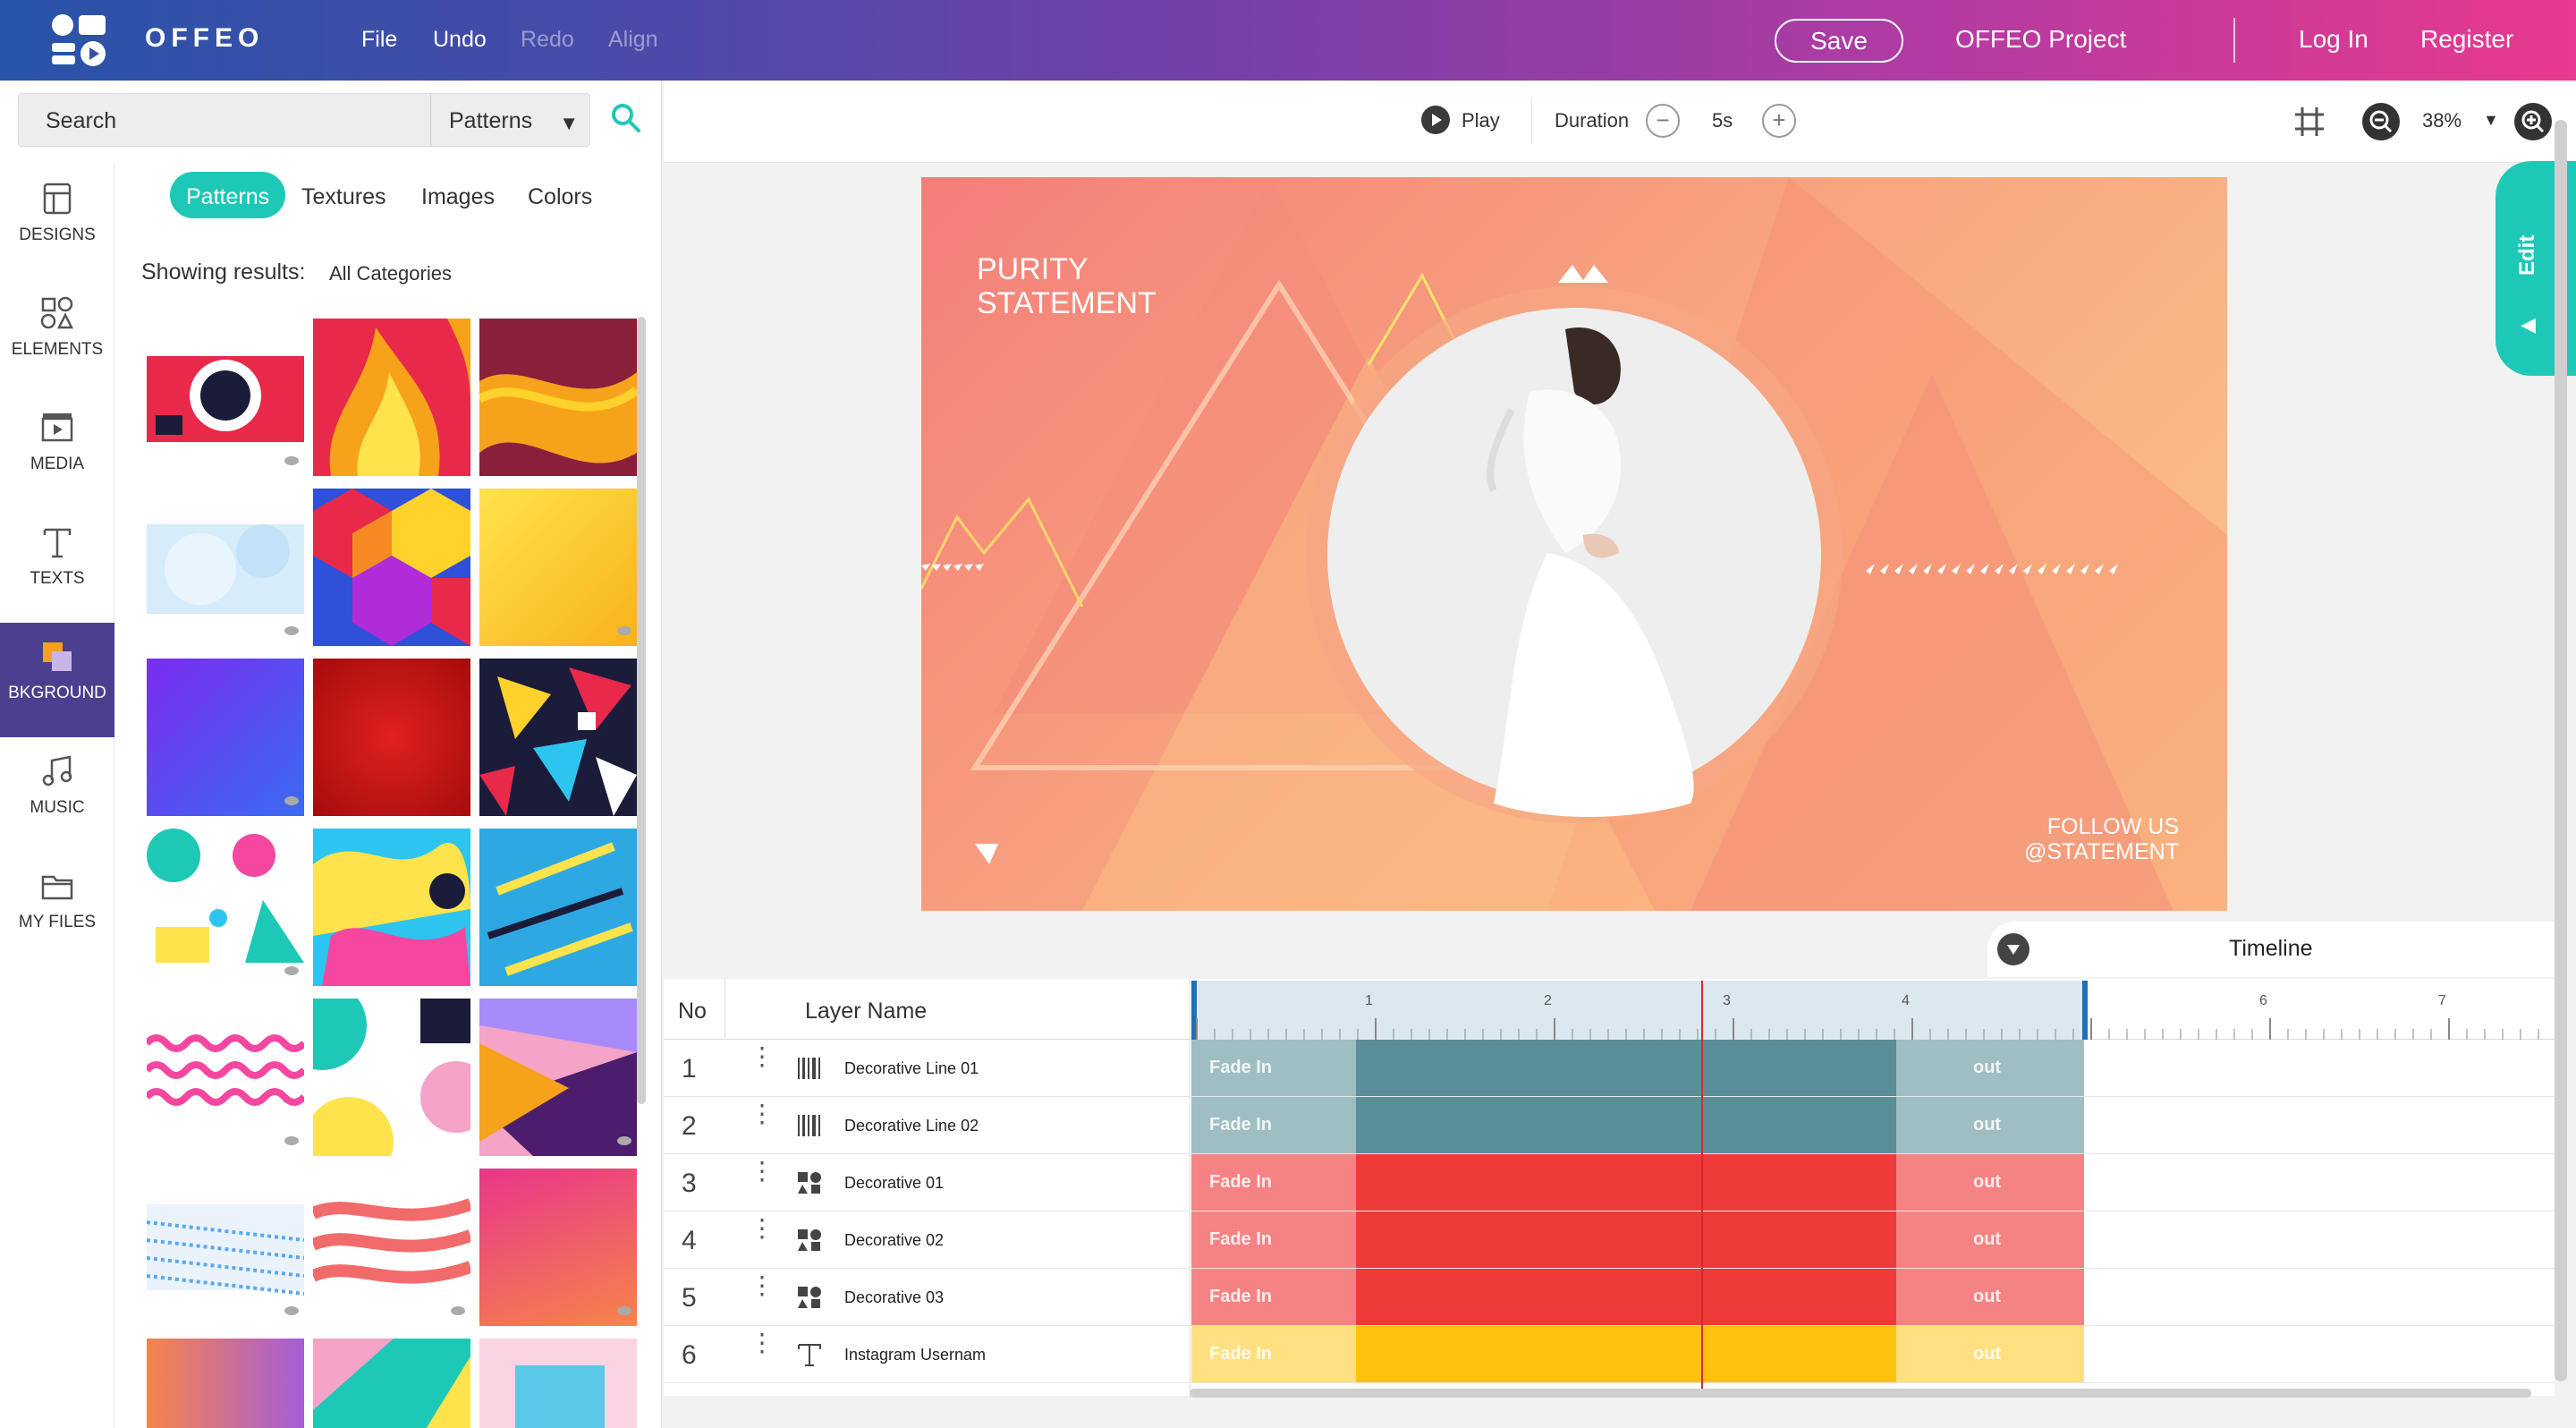 The width and height of the screenshot is (2576, 1428). What do you see at coordinates (547, 39) in the screenshot?
I see `menu-redo: Redo` at bounding box center [547, 39].